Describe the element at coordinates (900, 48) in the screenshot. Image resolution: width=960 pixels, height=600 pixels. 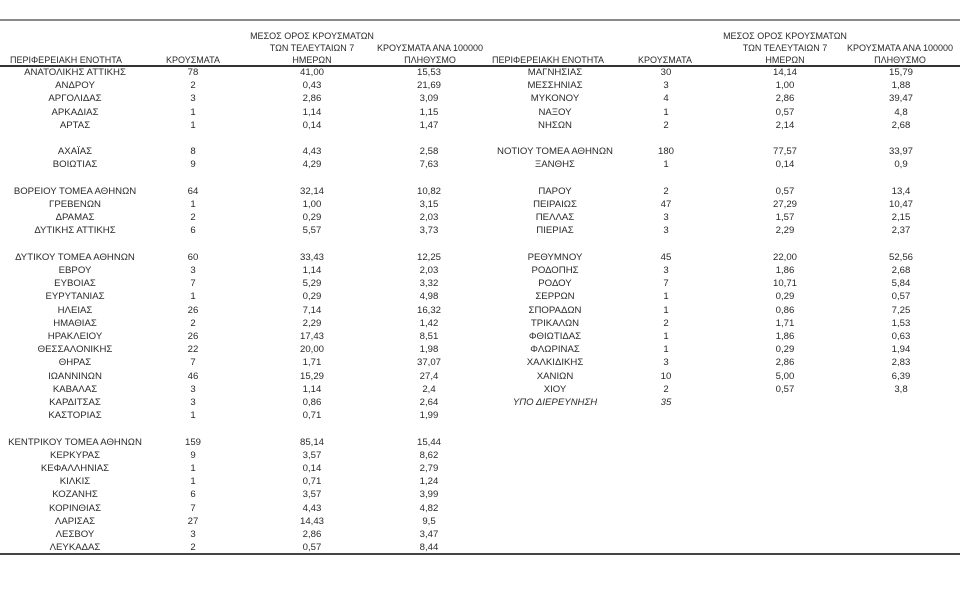
I see `header-rate-1: ΚΡΟΥΣΜΑΤΑ ΑΝΑ 100000` at that location.